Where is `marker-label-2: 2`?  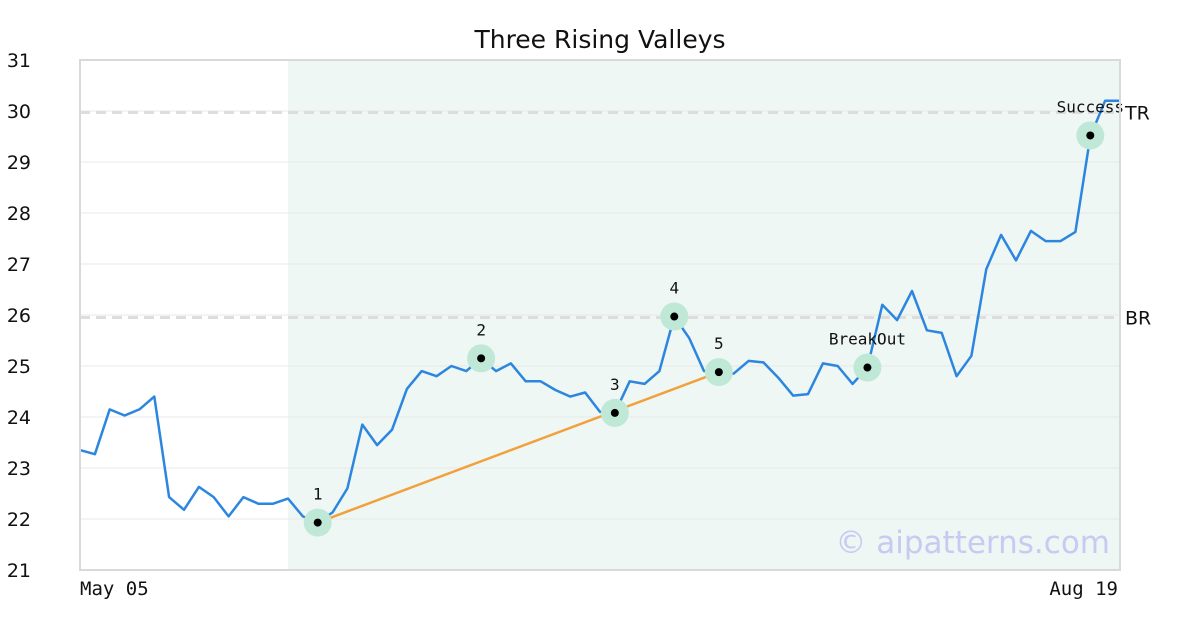
marker-label-2: 2 is located at coordinates (481, 329).